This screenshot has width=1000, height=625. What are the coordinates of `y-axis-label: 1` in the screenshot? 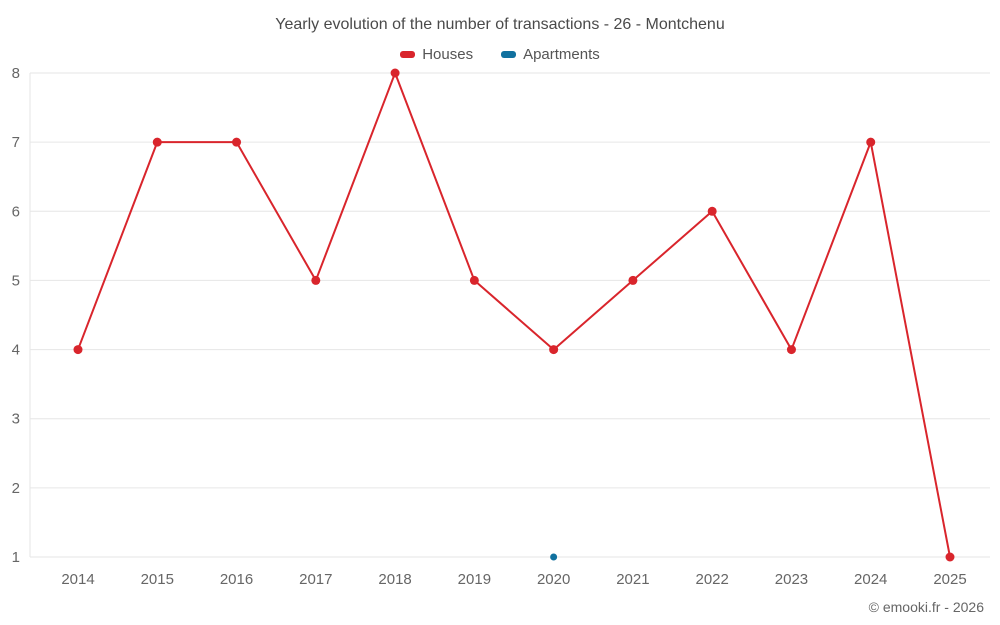 It's located at (16, 557).